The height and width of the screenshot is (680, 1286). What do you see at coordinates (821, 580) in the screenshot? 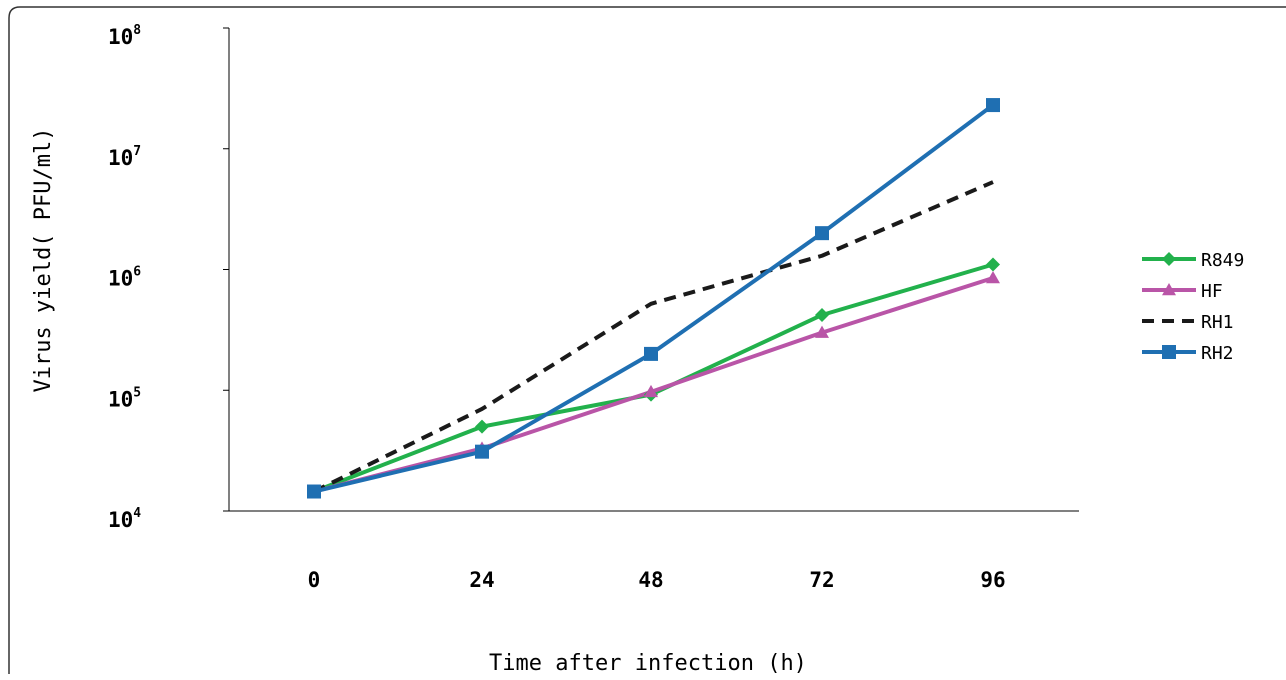
I see `x-tick-label: 72` at bounding box center [821, 580].